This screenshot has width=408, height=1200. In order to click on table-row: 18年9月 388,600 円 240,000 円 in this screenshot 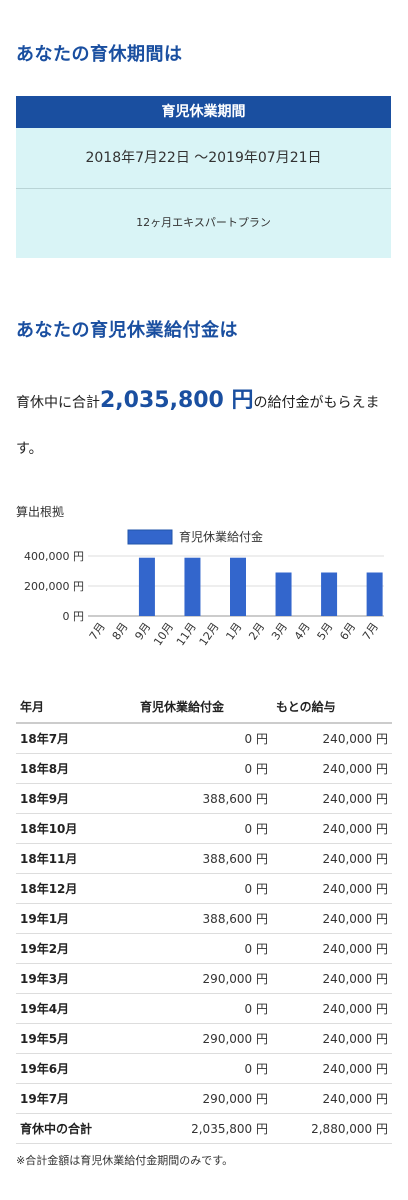, I will do `click(204, 798)`.